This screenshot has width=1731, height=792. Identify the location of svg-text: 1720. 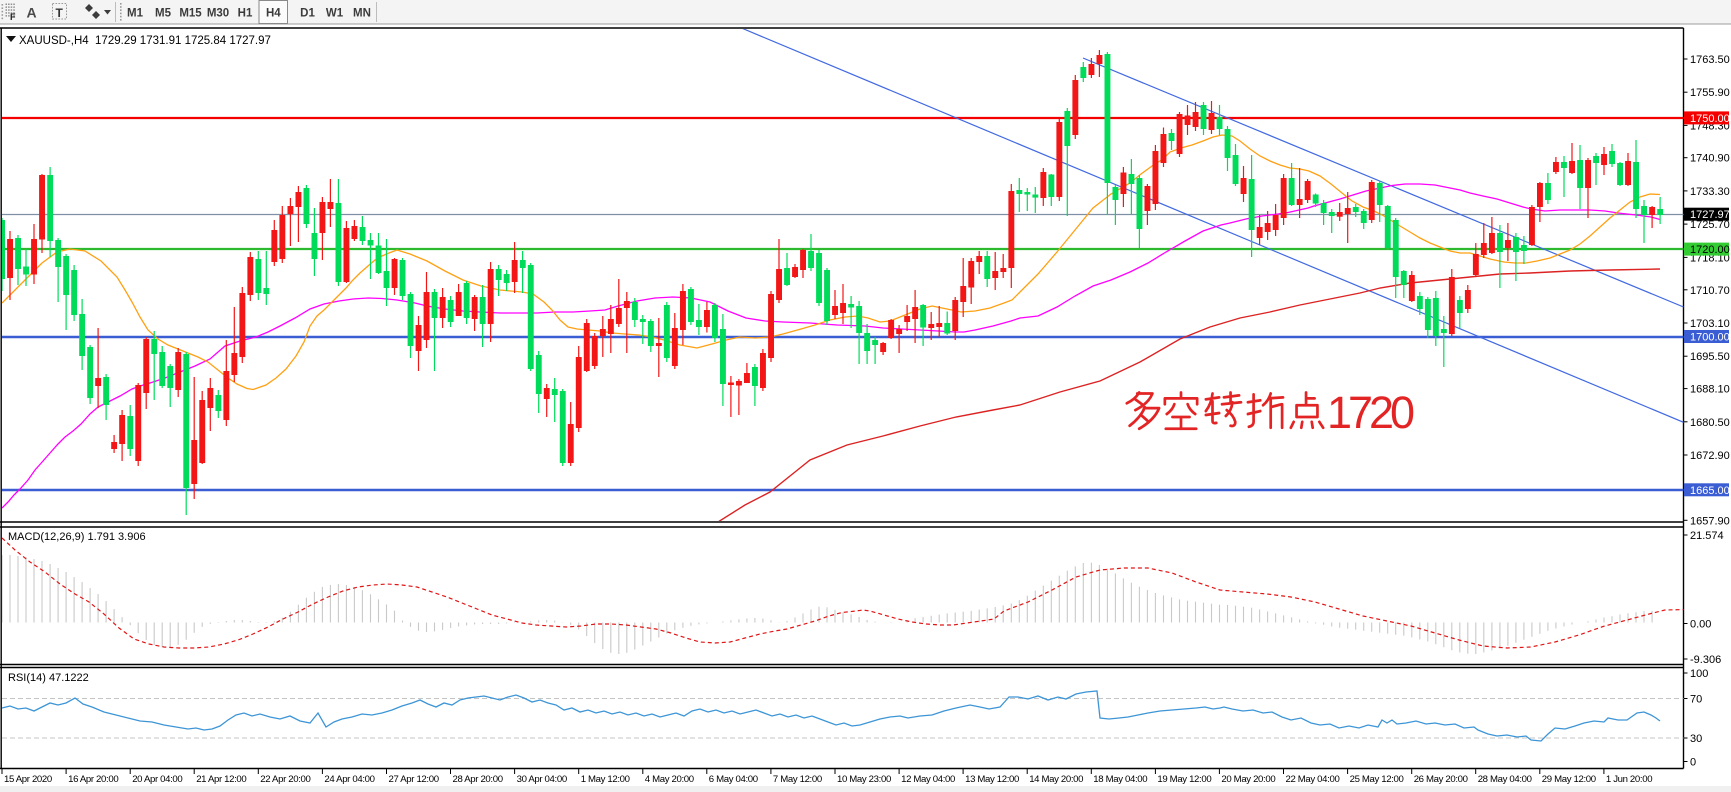
(1371, 412).